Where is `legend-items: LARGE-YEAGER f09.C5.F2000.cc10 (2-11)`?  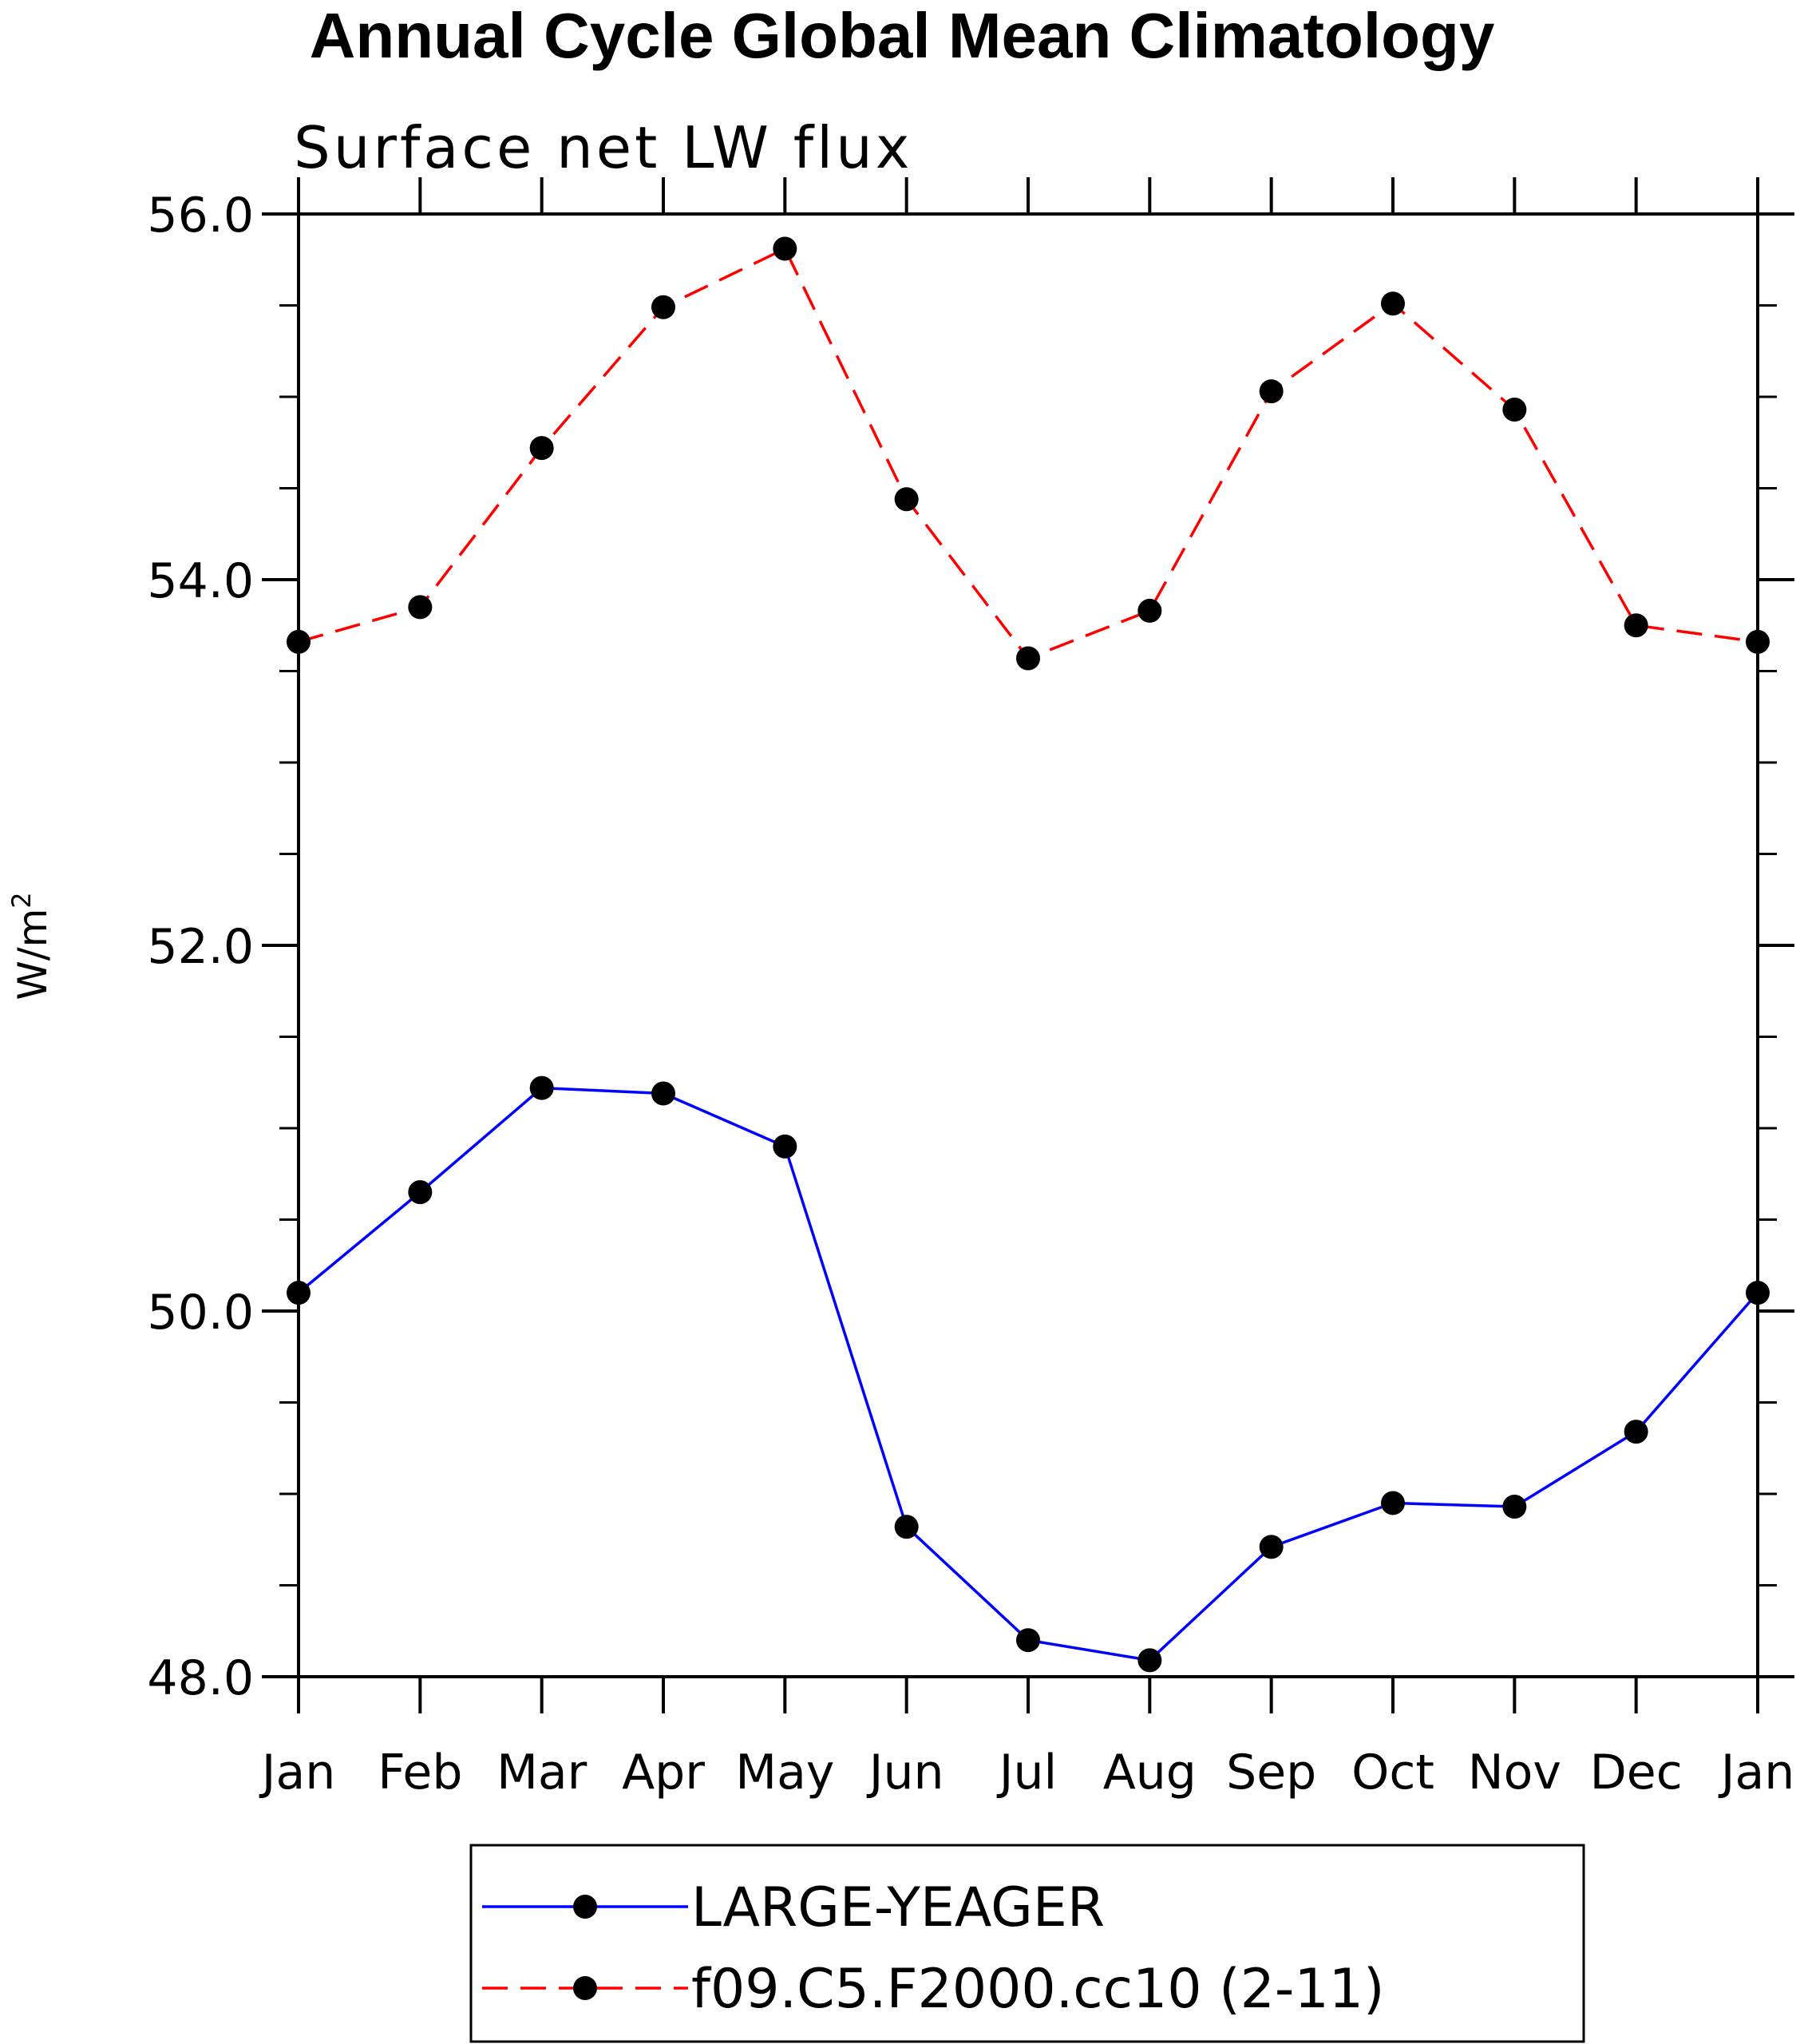
legend-items: LARGE-YEAGER f09.C5.F2000.cc10 (2-11) is located at coordinates (933, 1948).